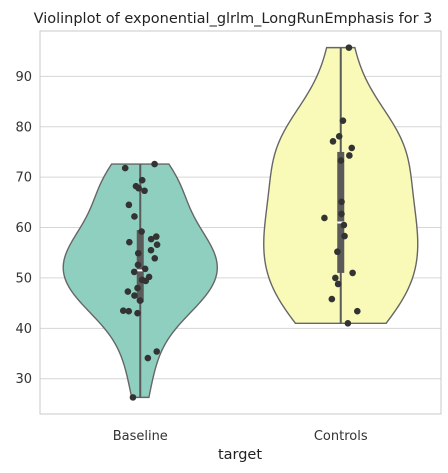 This screenshot has width=448, height=473. I want to click on y-tick-label: 50, so click(23, 278).